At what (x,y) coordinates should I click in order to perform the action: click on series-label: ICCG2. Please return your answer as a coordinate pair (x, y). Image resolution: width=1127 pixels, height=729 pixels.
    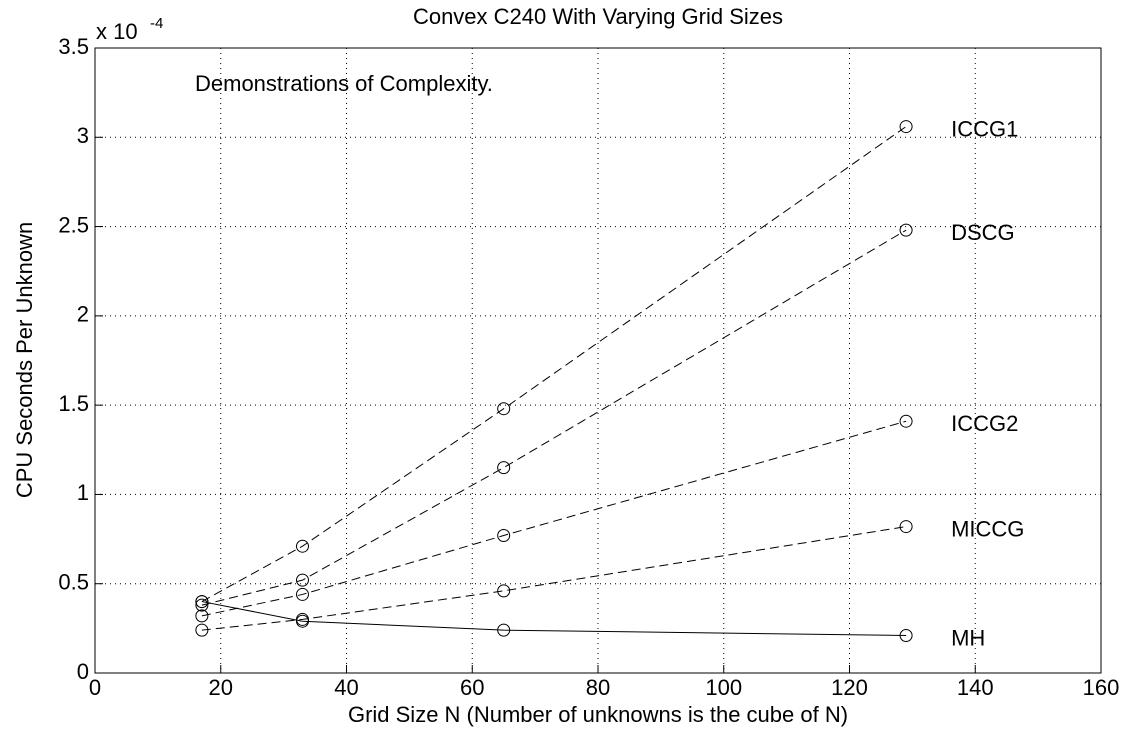
    Looking at the image, I should click on (984, 423).